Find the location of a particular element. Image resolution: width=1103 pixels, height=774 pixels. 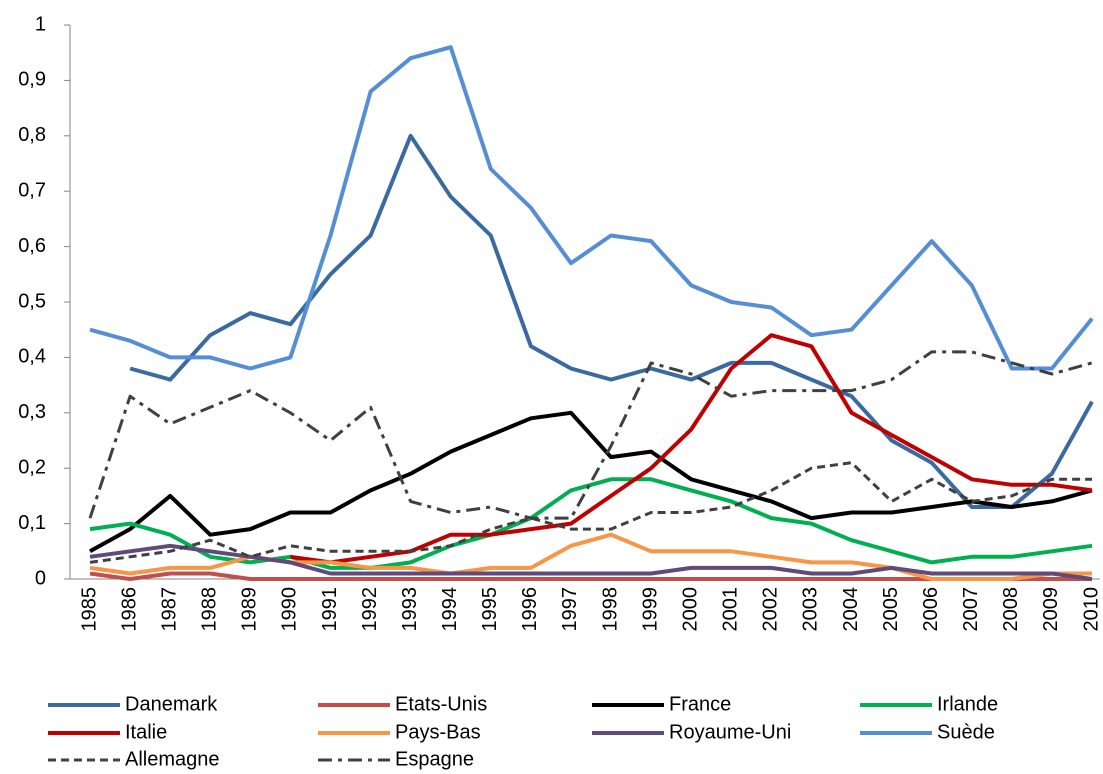

y-tick-label: 0,7 is located at coordinates (32, 190).